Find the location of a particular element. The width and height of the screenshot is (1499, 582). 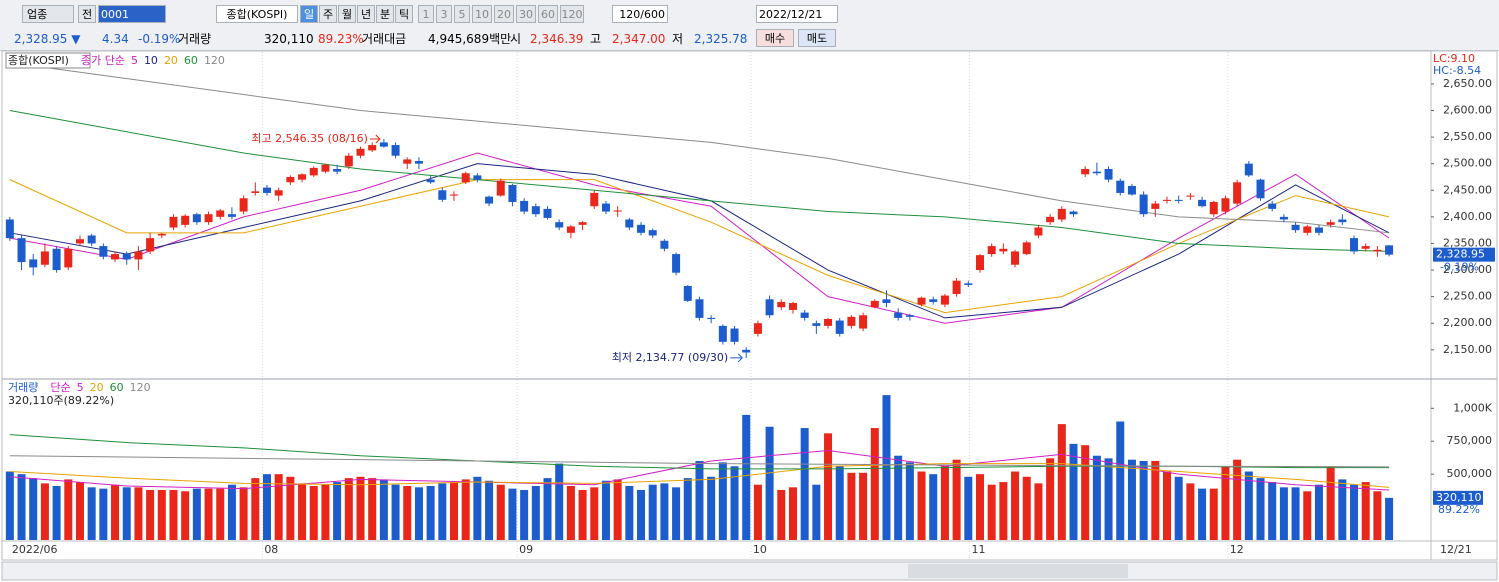

x-tick-label: 10 is located at coordinates (760, 549).